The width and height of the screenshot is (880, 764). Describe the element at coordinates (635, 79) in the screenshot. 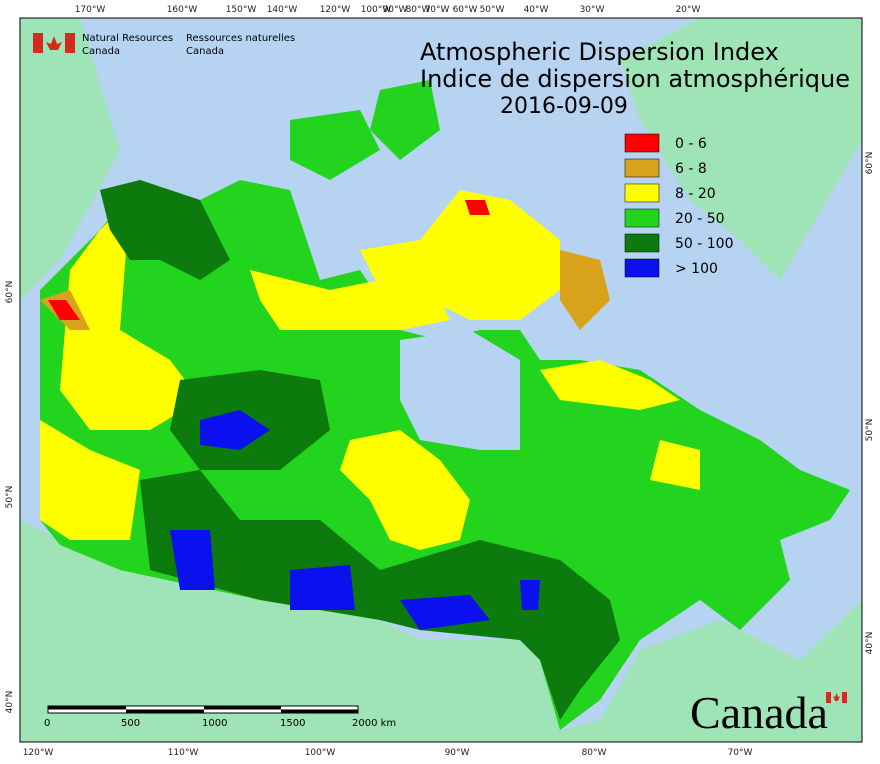

I see `map-subtitle: Indice de dispersion atmosphérique` at that location.